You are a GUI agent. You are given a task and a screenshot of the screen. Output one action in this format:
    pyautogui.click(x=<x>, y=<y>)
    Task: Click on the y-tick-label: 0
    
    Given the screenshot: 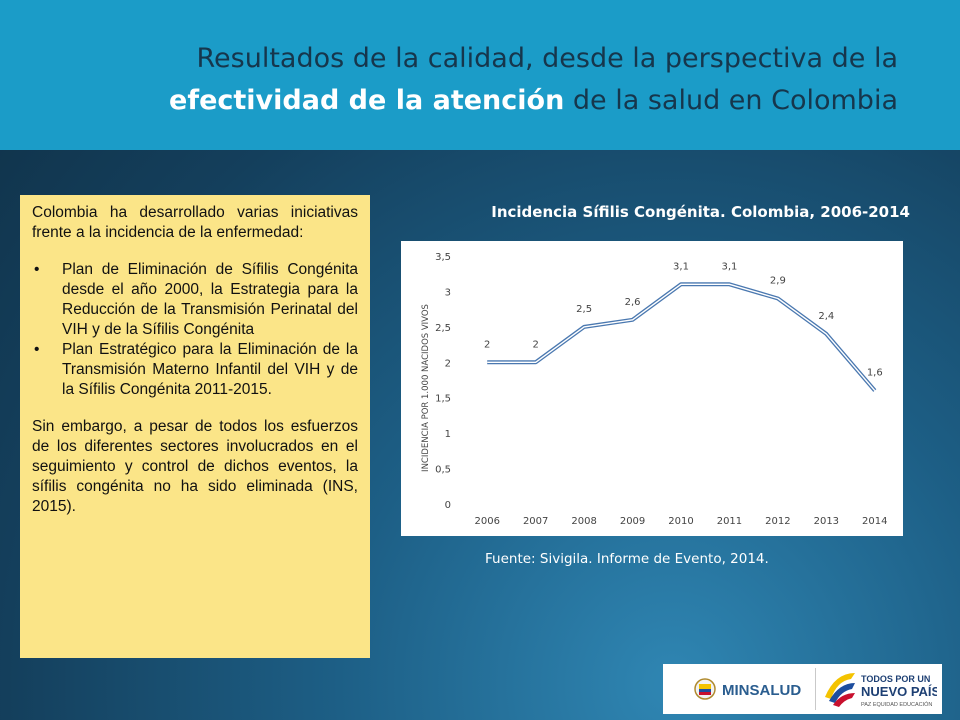 What is the action you would take?
    pyautogui.click(x=448, y=505)
    